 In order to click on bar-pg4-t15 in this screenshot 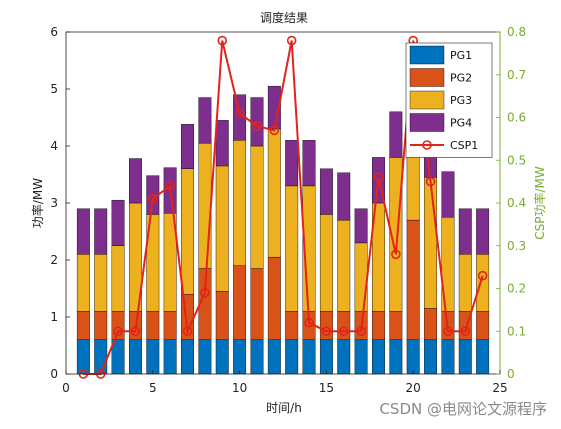, I will do `click(326, 191)`.